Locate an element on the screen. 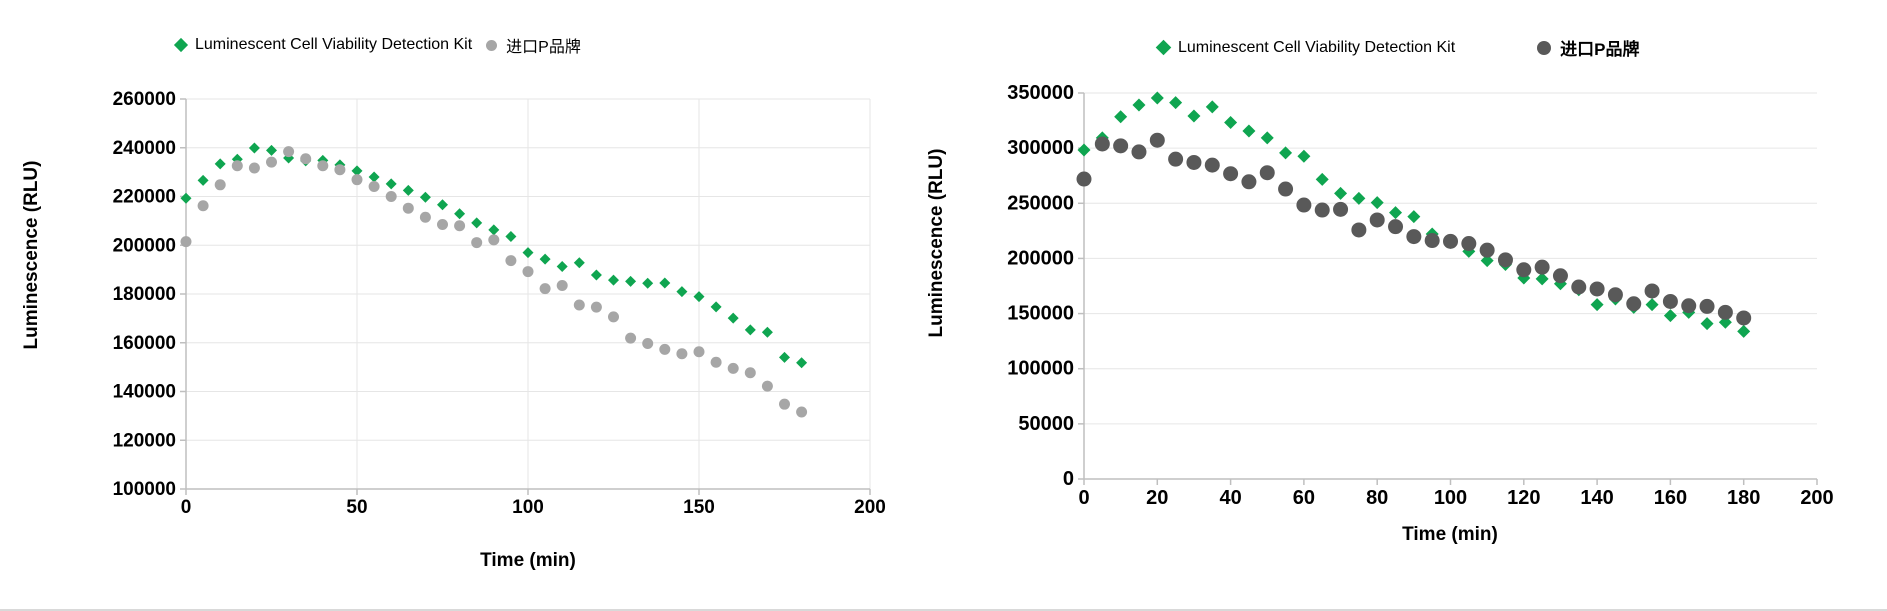 This screenshot has width=1887, height=611. svg-text: 160 is located at coordinates (1670, 498).